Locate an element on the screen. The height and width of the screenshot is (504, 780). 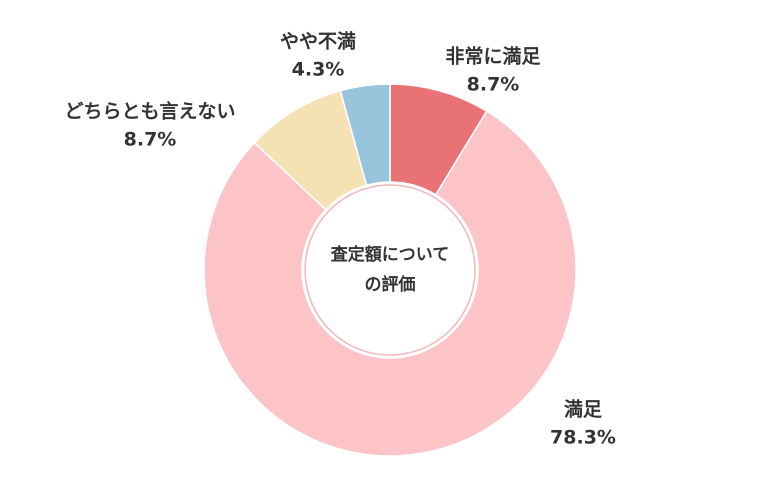
inner-hole is located at coordinates (390, 270).